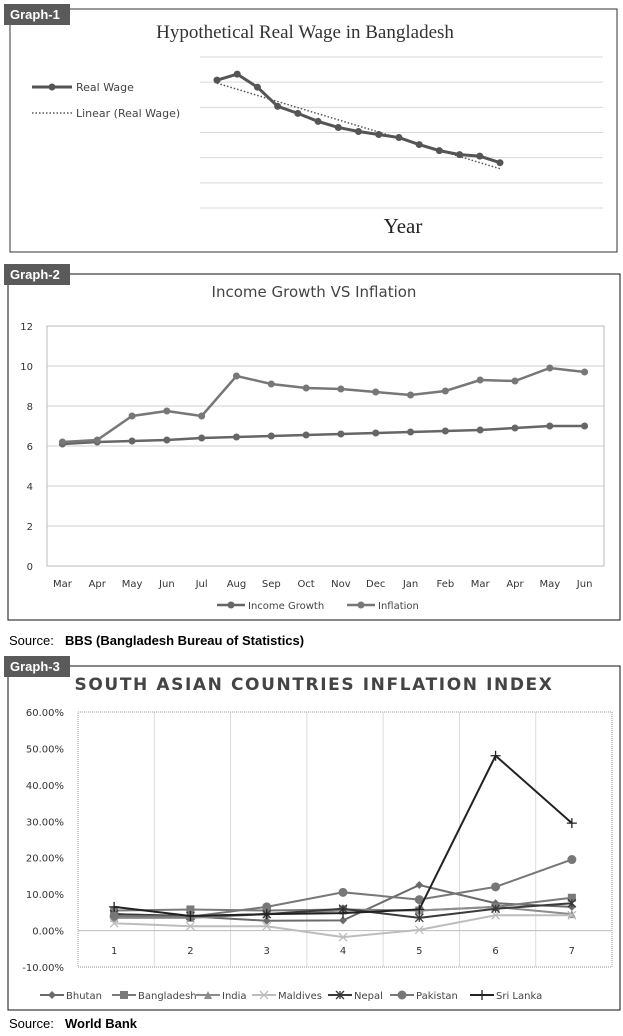  Describe the element at coordinates (114, 951) in the screenshot. I see `graph3-xtick-label: 1` at that location.